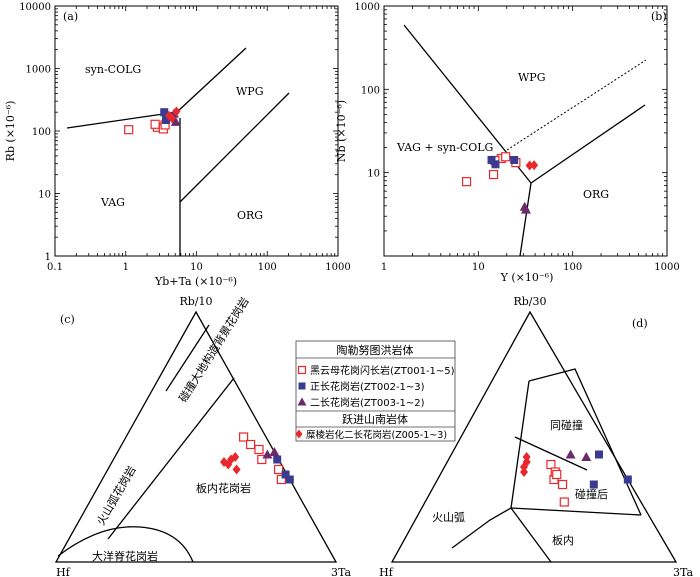 This screenshot has width=700, height=577. I want to click on x-tick-label: 0.1, so click(55, 267).